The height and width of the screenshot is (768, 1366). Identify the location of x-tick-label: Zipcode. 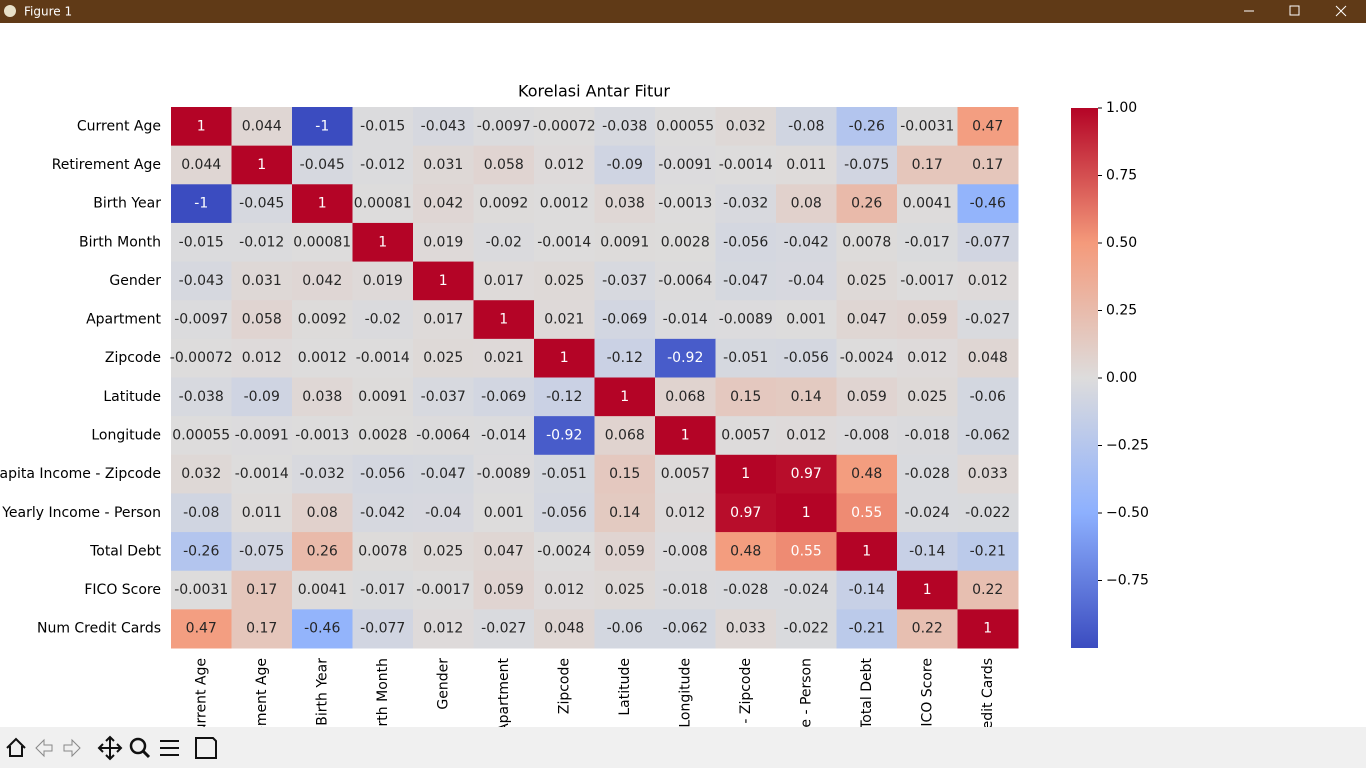
(564, 686).